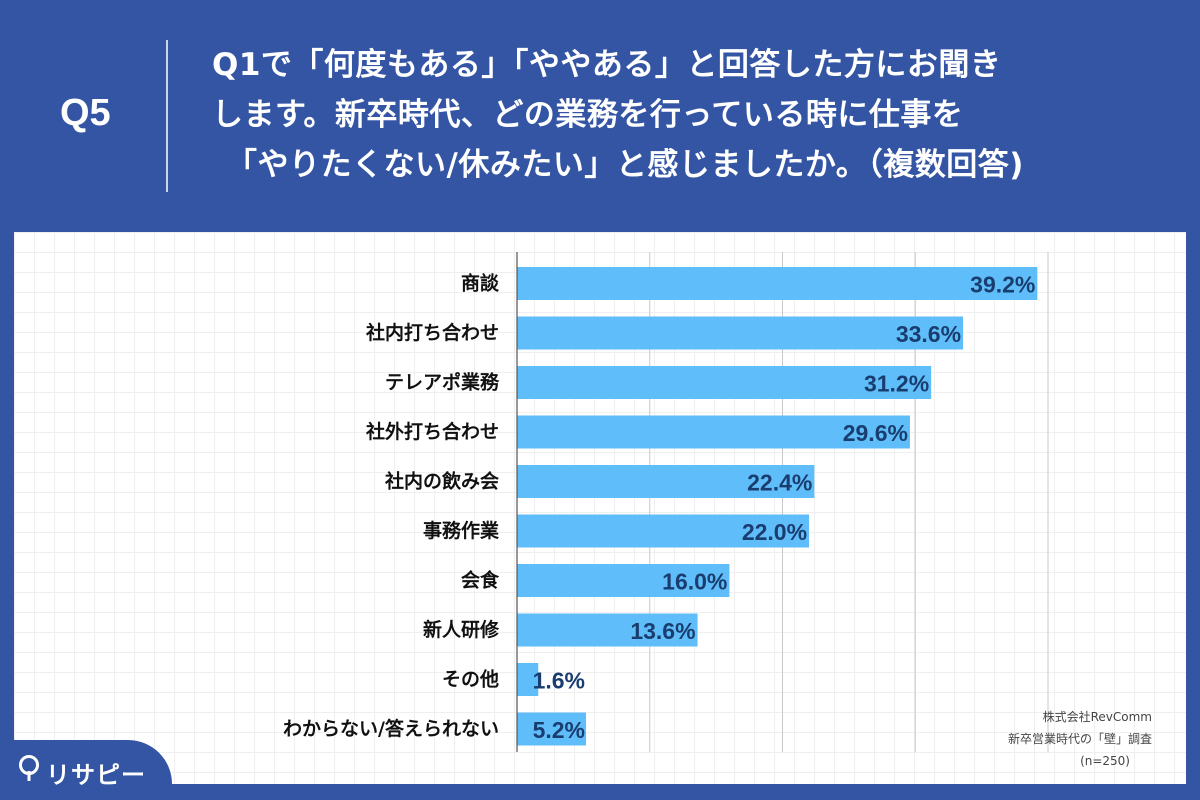 This screenshot has height=800, width=1200. I want to click on category-label-1: 商談, so click(480, 283).